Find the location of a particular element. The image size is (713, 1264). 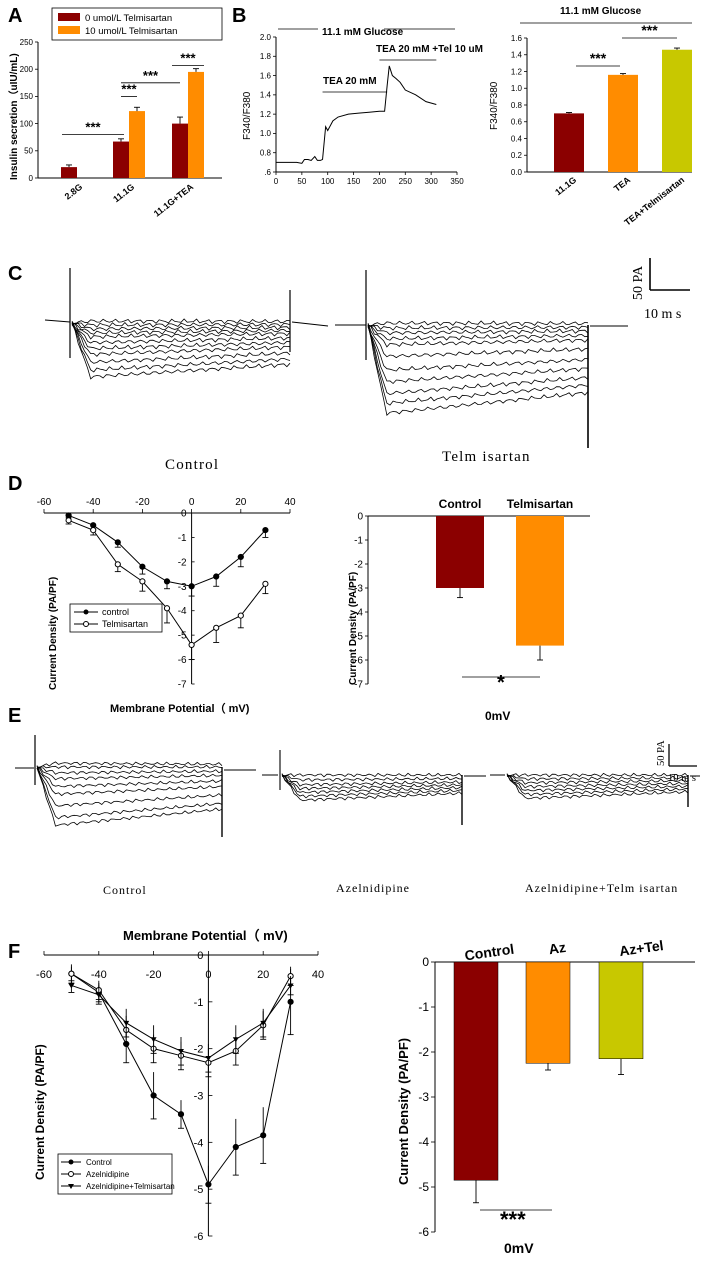

bar-Control is located at coordinates (460, 552).